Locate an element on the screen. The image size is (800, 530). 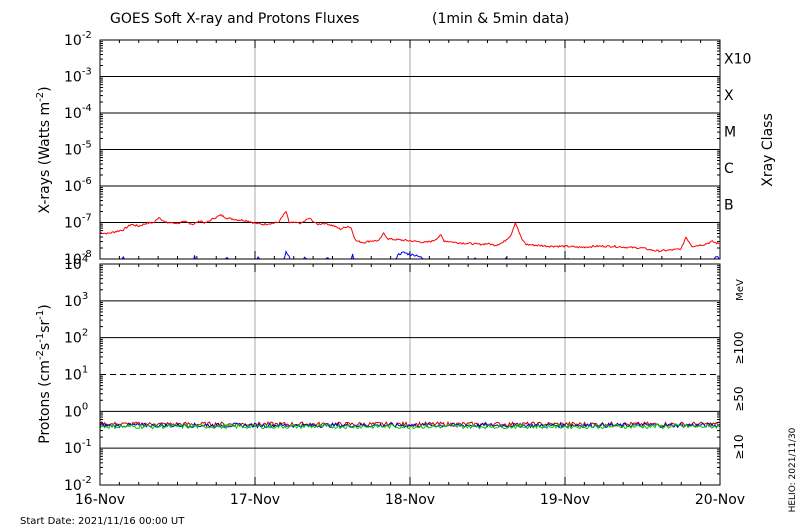
xray-class-0: X10 is located at coordinates (737, 59).